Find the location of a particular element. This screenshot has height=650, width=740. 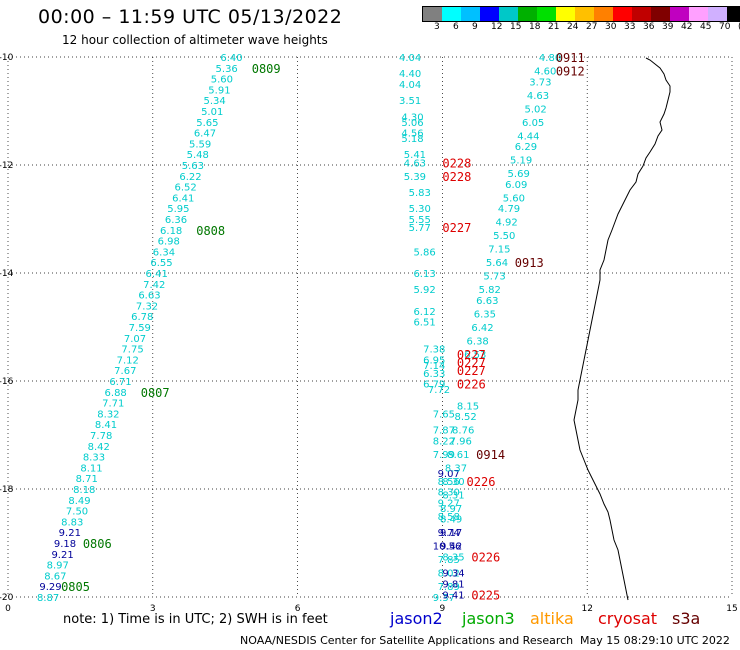

wave-height-value: 7.32 is located at coordinates (147, 306).